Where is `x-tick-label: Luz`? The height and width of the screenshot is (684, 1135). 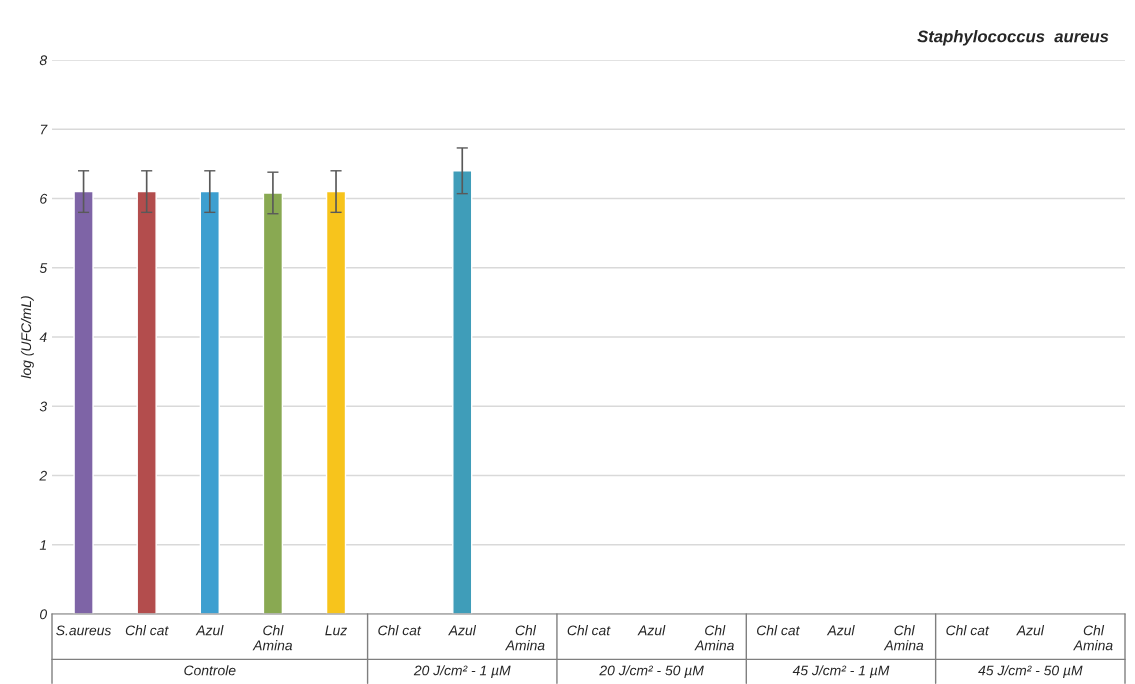 x-tick-label: Luz is located at coordinates (336, 630).